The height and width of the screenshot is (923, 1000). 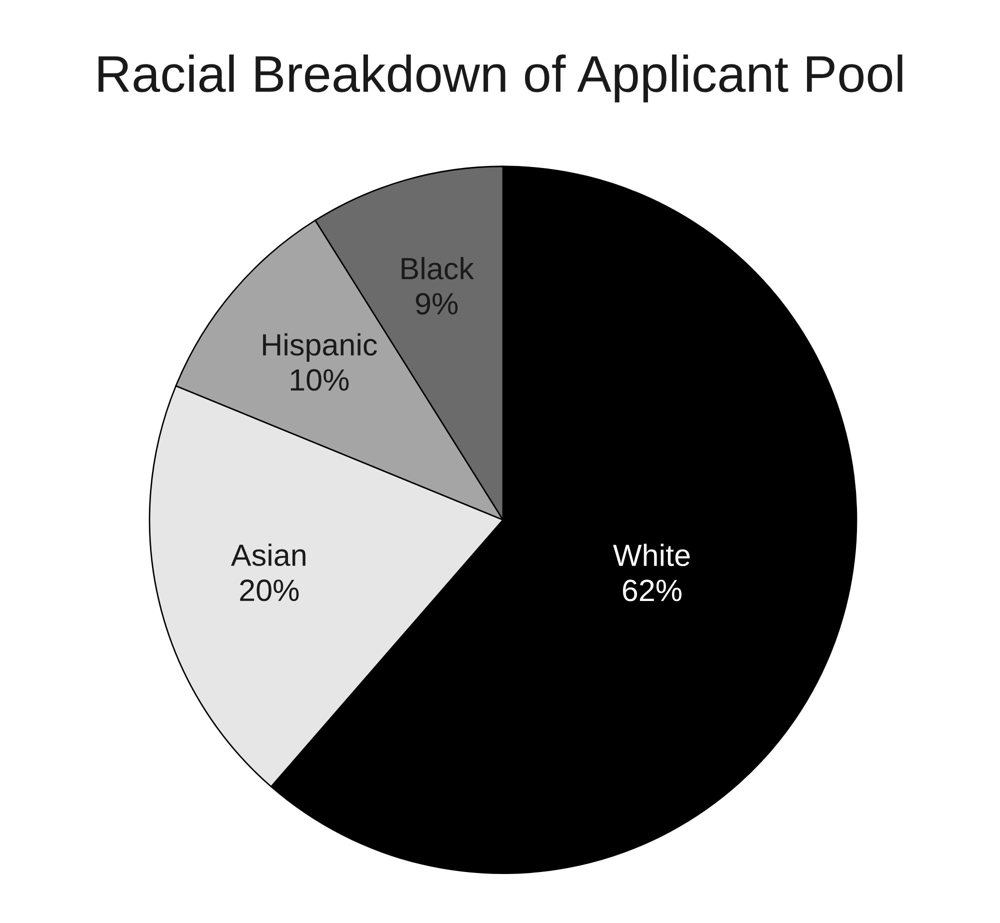 What do you see at coordinates (319, 380) in the screenshot?
I see `data-label: 10%` at bounding box center [319, 380].